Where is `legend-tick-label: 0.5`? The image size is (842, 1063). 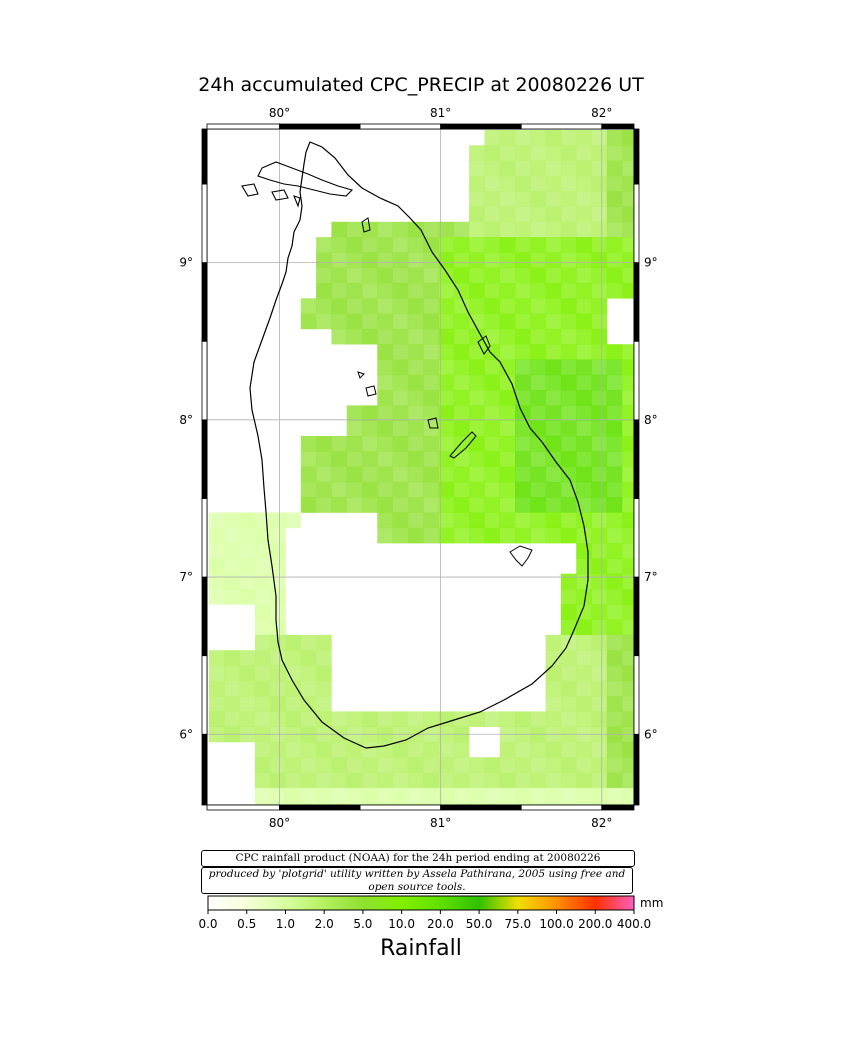
legend-tick-label: 0.5 is located at coordinates (246, 924).